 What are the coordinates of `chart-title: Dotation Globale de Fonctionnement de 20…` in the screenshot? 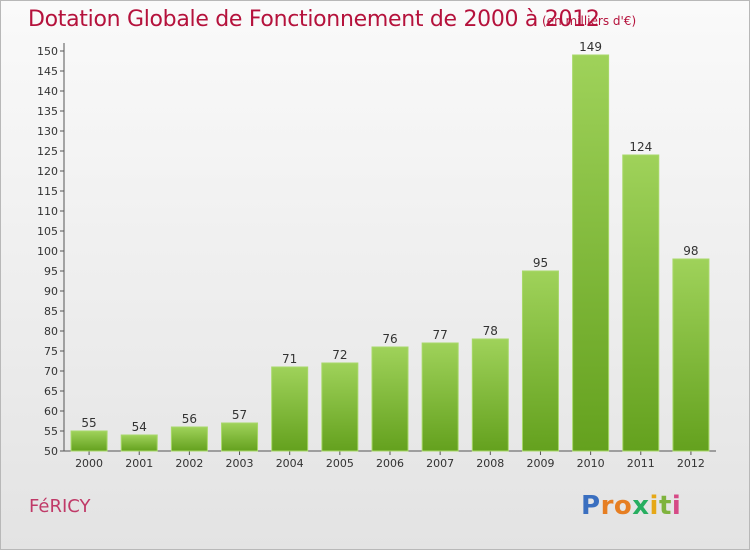 It's located at (314, 19).